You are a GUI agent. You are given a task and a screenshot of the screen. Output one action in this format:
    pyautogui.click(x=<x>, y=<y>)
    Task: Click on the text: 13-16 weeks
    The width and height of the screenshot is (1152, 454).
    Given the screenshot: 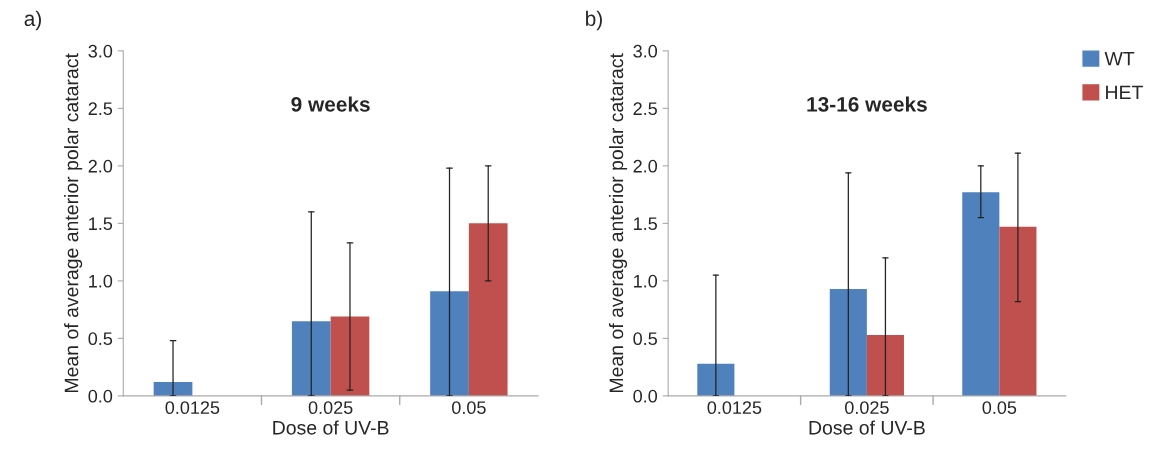 What is the action you would take?
    pyautogui.click(x=867, y=104)
    